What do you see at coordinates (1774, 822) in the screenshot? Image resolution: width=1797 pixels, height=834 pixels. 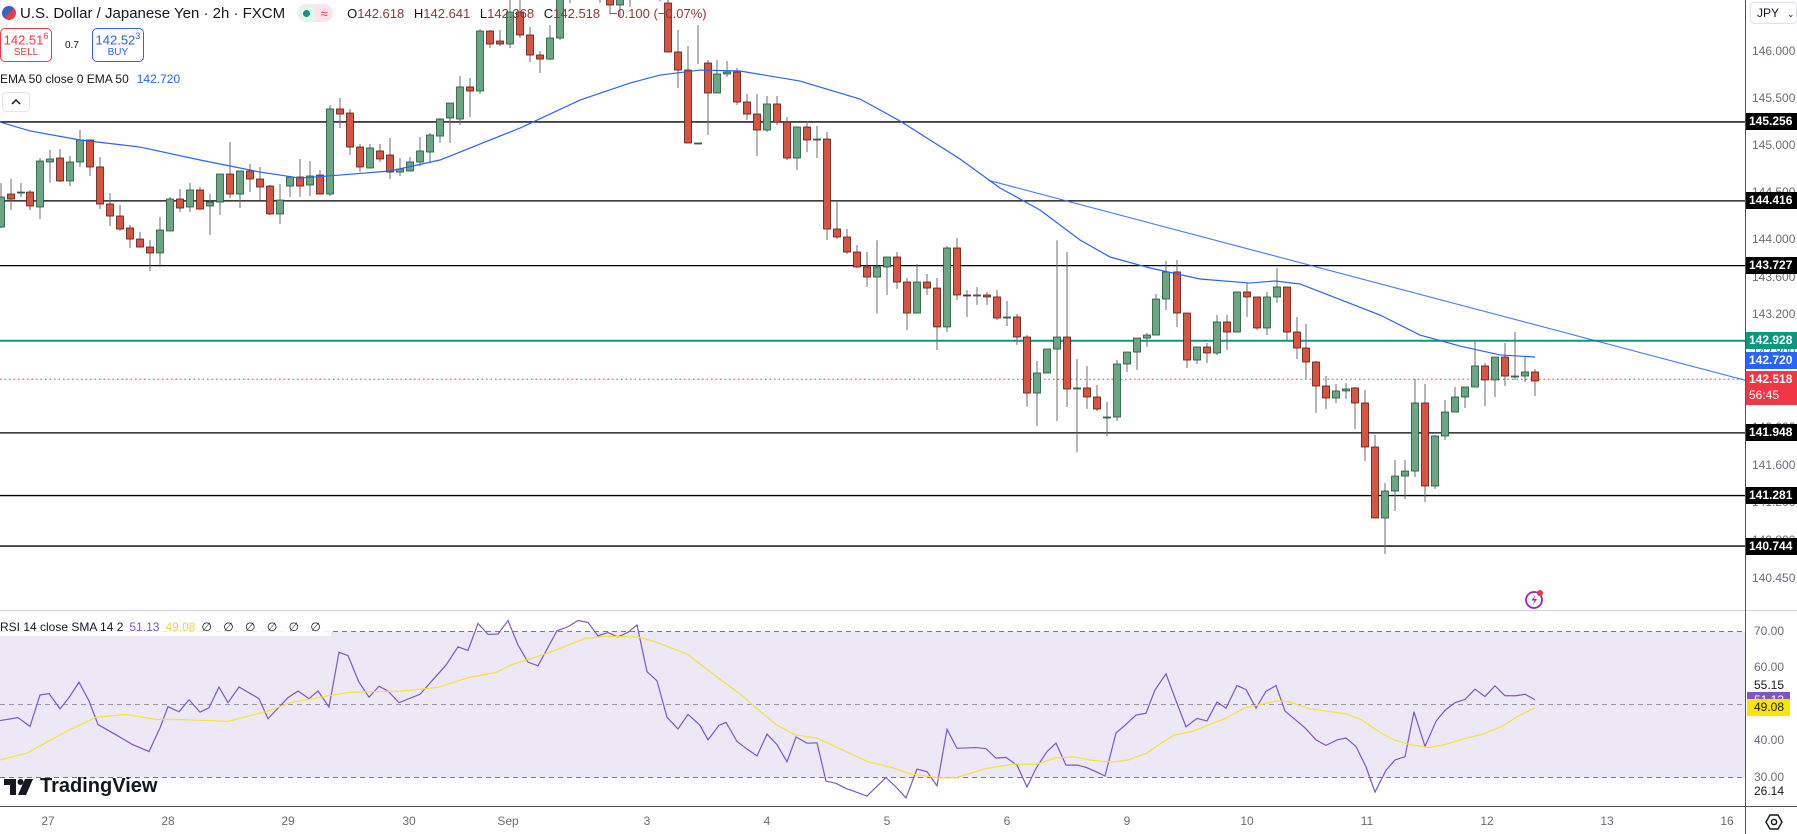 I see `settings-gear-icon` at bounding box center [1774, 822].